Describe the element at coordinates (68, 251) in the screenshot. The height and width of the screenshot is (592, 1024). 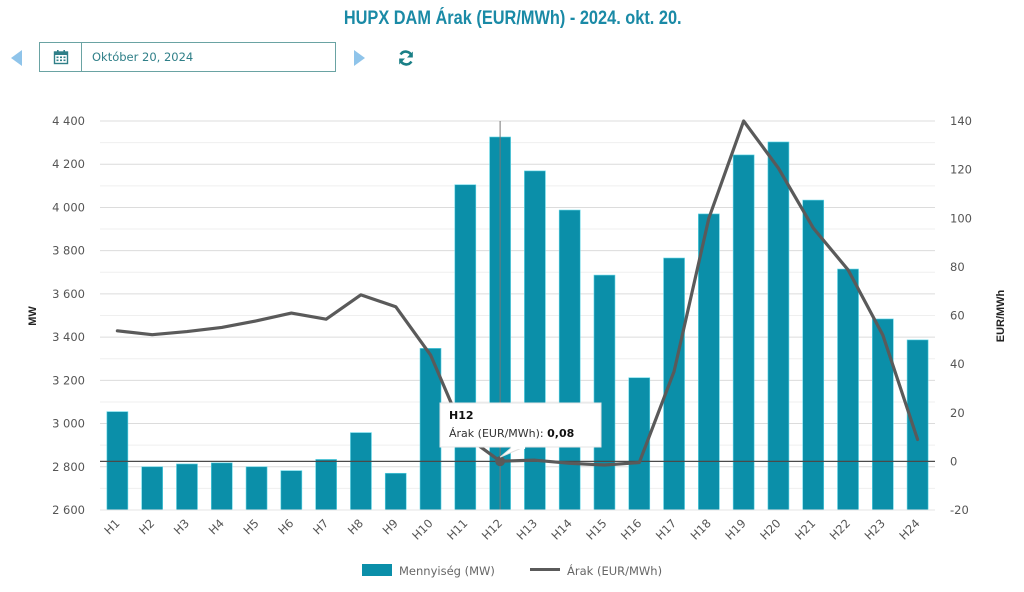
I see `left-tick-label: 3 800` at that location.